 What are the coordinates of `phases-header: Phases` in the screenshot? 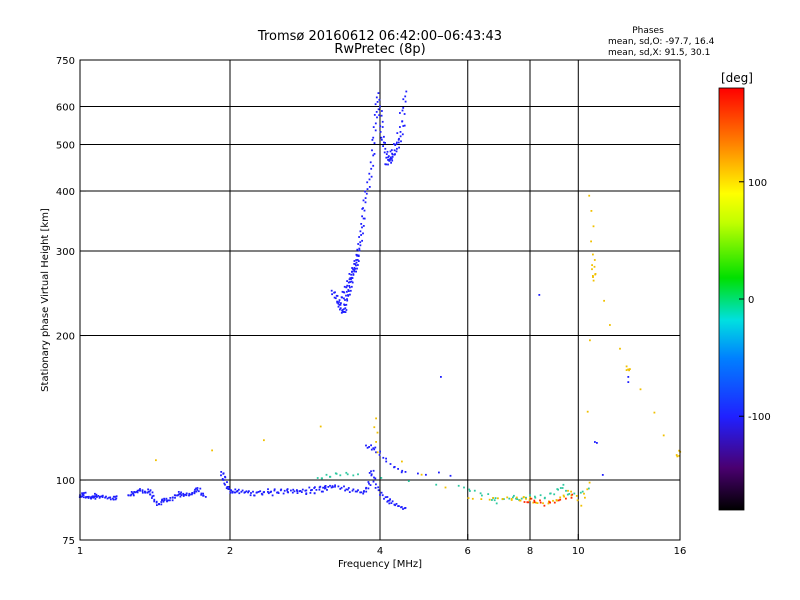 It's located at (648, 31).